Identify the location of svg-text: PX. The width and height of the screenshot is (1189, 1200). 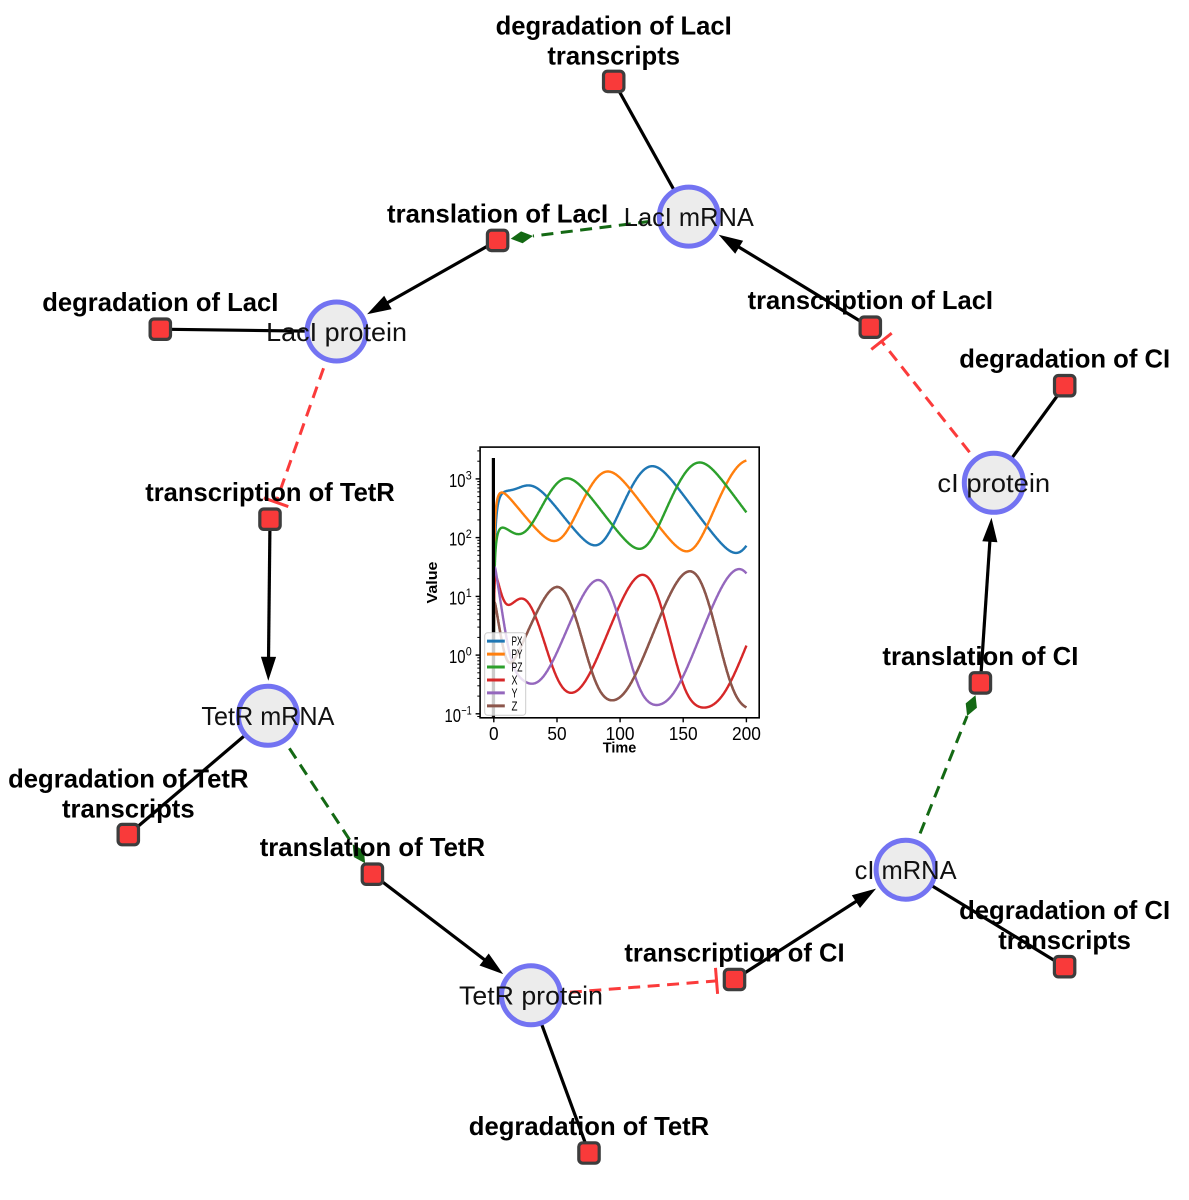
(517, 642).